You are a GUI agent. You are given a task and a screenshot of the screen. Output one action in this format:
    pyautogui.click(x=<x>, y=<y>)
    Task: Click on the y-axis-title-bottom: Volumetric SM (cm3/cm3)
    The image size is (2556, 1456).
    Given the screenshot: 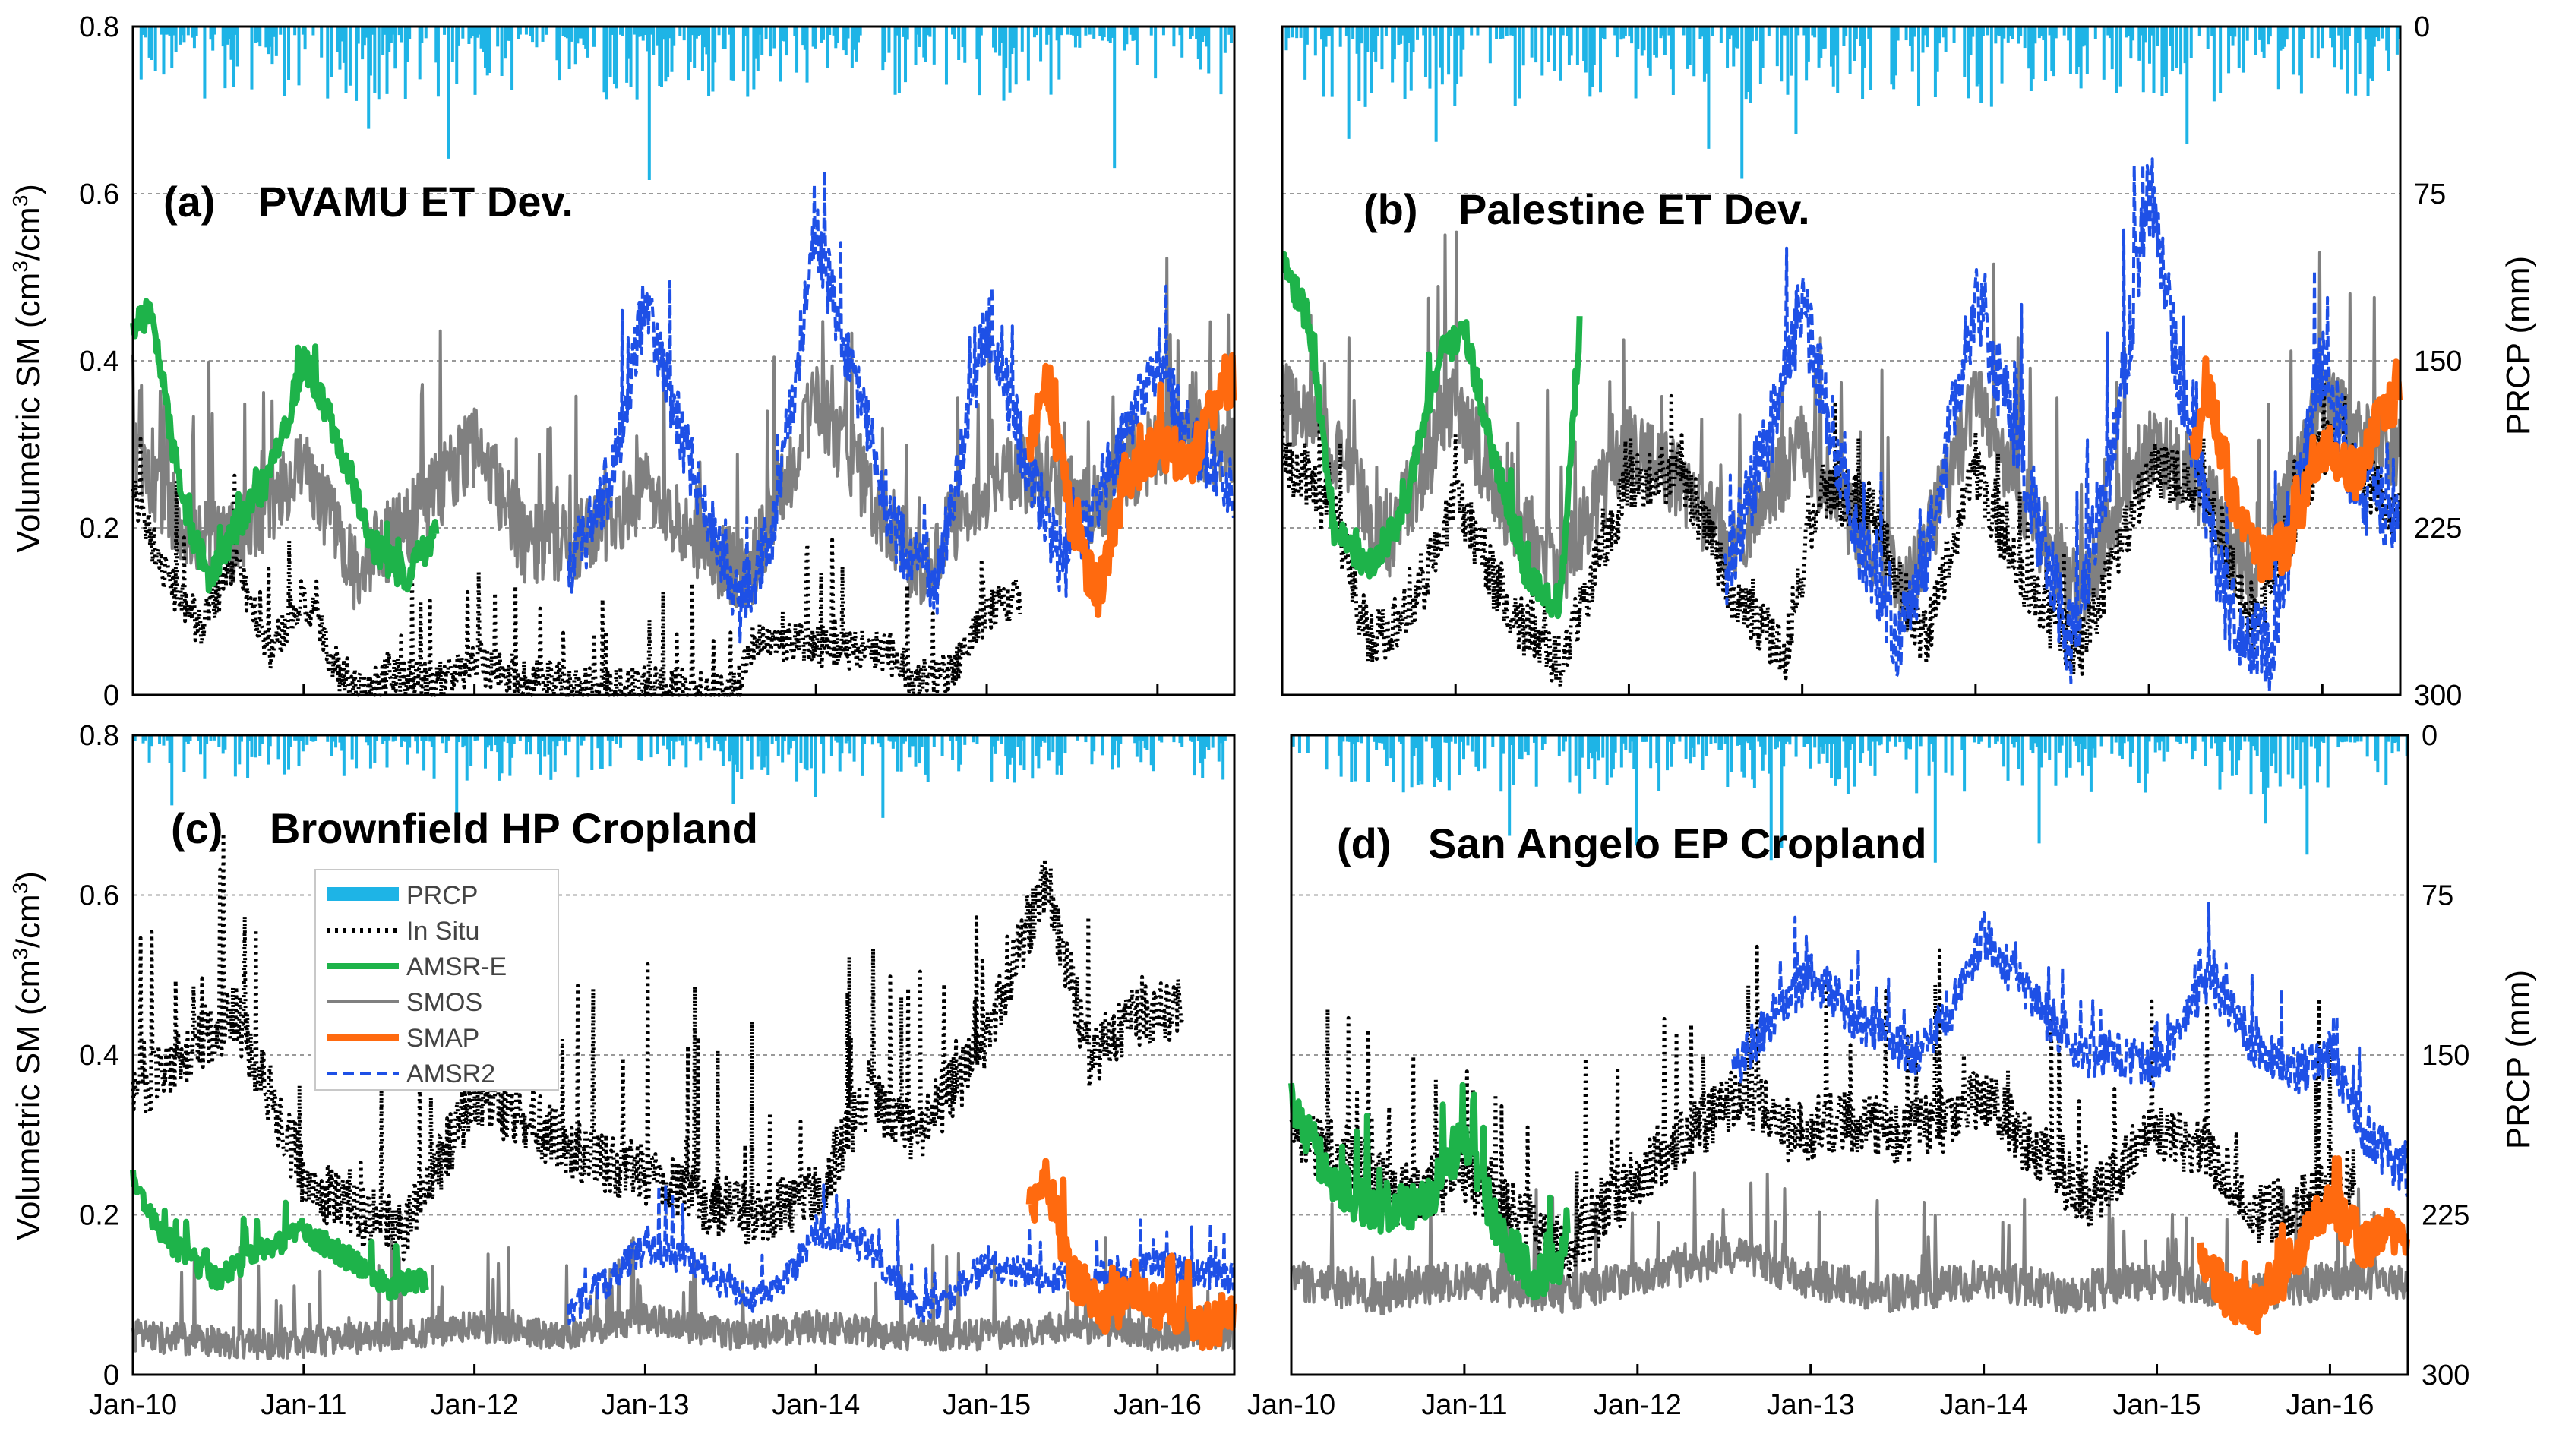 What is the action you would take?
    pyautogui.click(x=27, y=1055)
    